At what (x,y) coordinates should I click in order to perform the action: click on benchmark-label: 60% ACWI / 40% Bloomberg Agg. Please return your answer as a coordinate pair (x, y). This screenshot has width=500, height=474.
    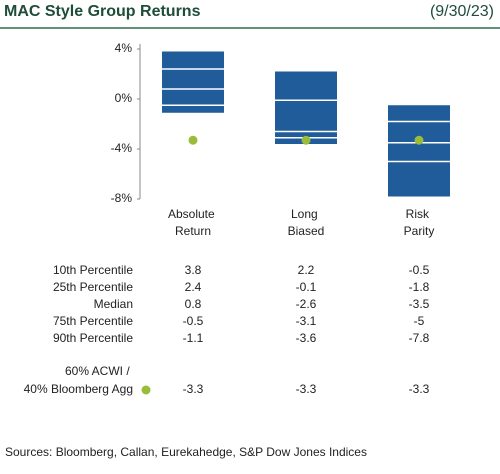
    Looking at the image, I should click on (78, 380).